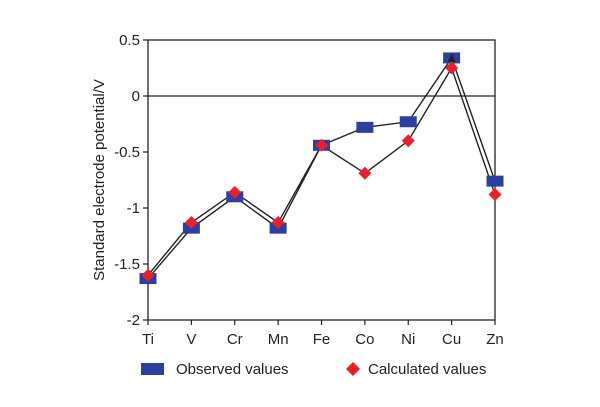 This screenshot has width=600, height=407. Describe the element at coordinates (353, 369) in the screenshot. I see `legend-calculated-swatch` at that location.